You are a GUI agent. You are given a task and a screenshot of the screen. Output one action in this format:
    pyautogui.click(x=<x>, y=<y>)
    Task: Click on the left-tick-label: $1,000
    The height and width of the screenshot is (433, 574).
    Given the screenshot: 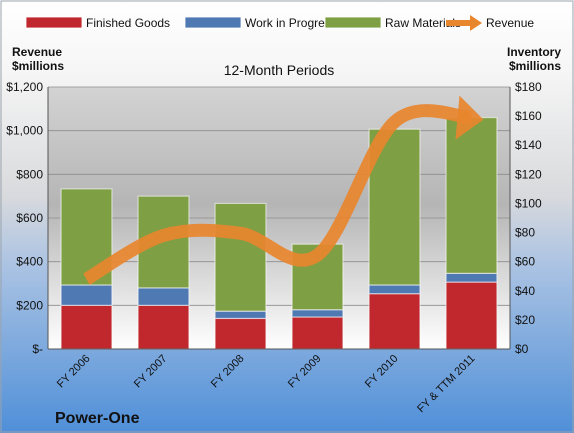 What is the action you would take?
    pyautogui.click(x=24, y=131)
    